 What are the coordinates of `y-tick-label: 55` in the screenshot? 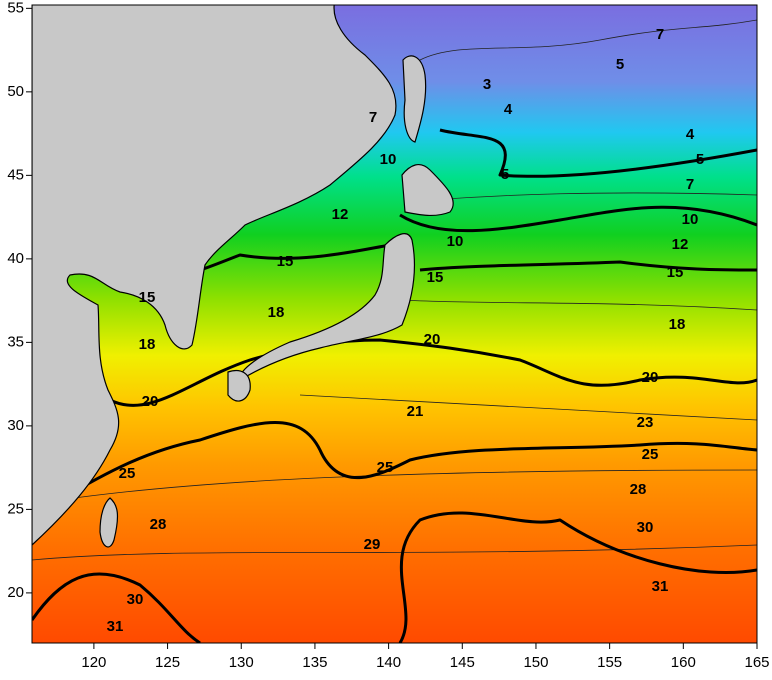 It's located at (15, 8).